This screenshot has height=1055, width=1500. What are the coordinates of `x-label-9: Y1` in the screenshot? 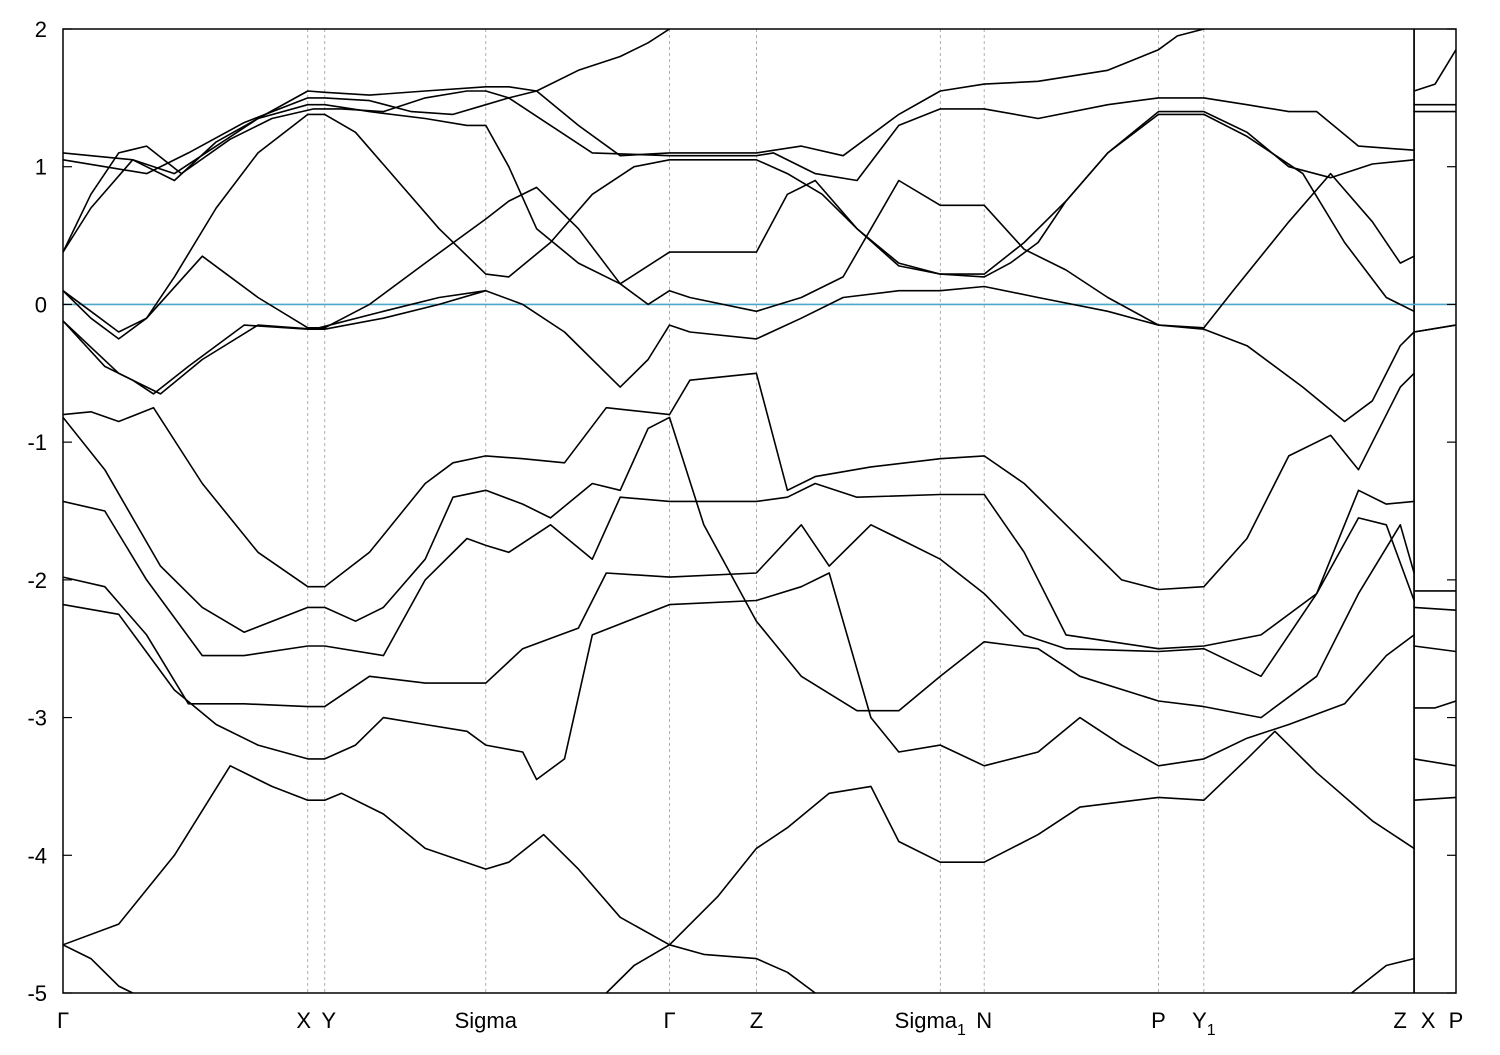 It's located at (1204, 1023).